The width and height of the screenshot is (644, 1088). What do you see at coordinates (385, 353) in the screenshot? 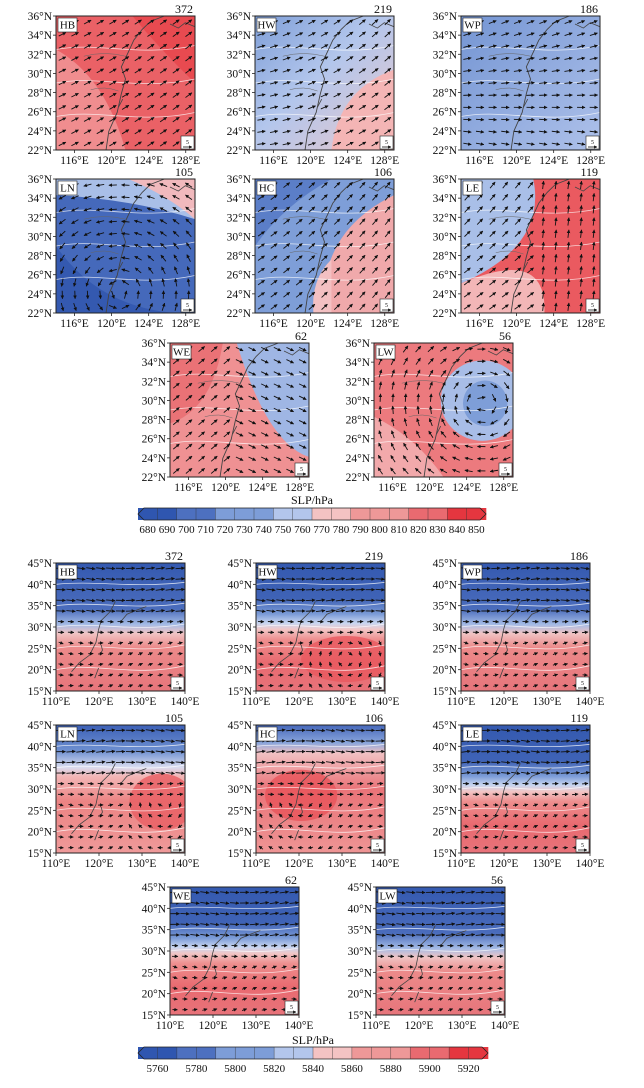
I see `panel-label: LW` at bounding box center [385, 353].